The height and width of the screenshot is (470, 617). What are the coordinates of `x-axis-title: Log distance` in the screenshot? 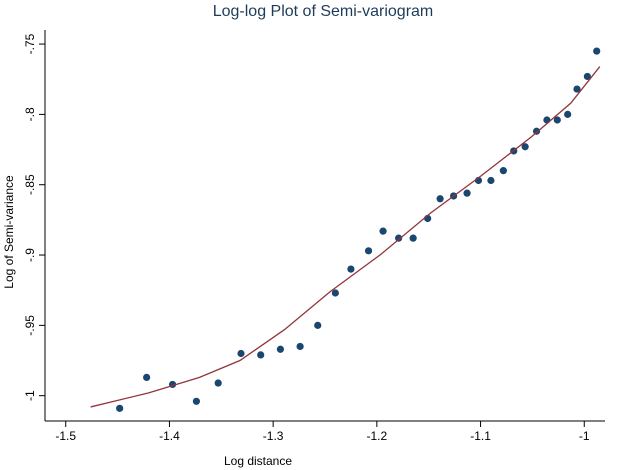 It's located at (258, 461).